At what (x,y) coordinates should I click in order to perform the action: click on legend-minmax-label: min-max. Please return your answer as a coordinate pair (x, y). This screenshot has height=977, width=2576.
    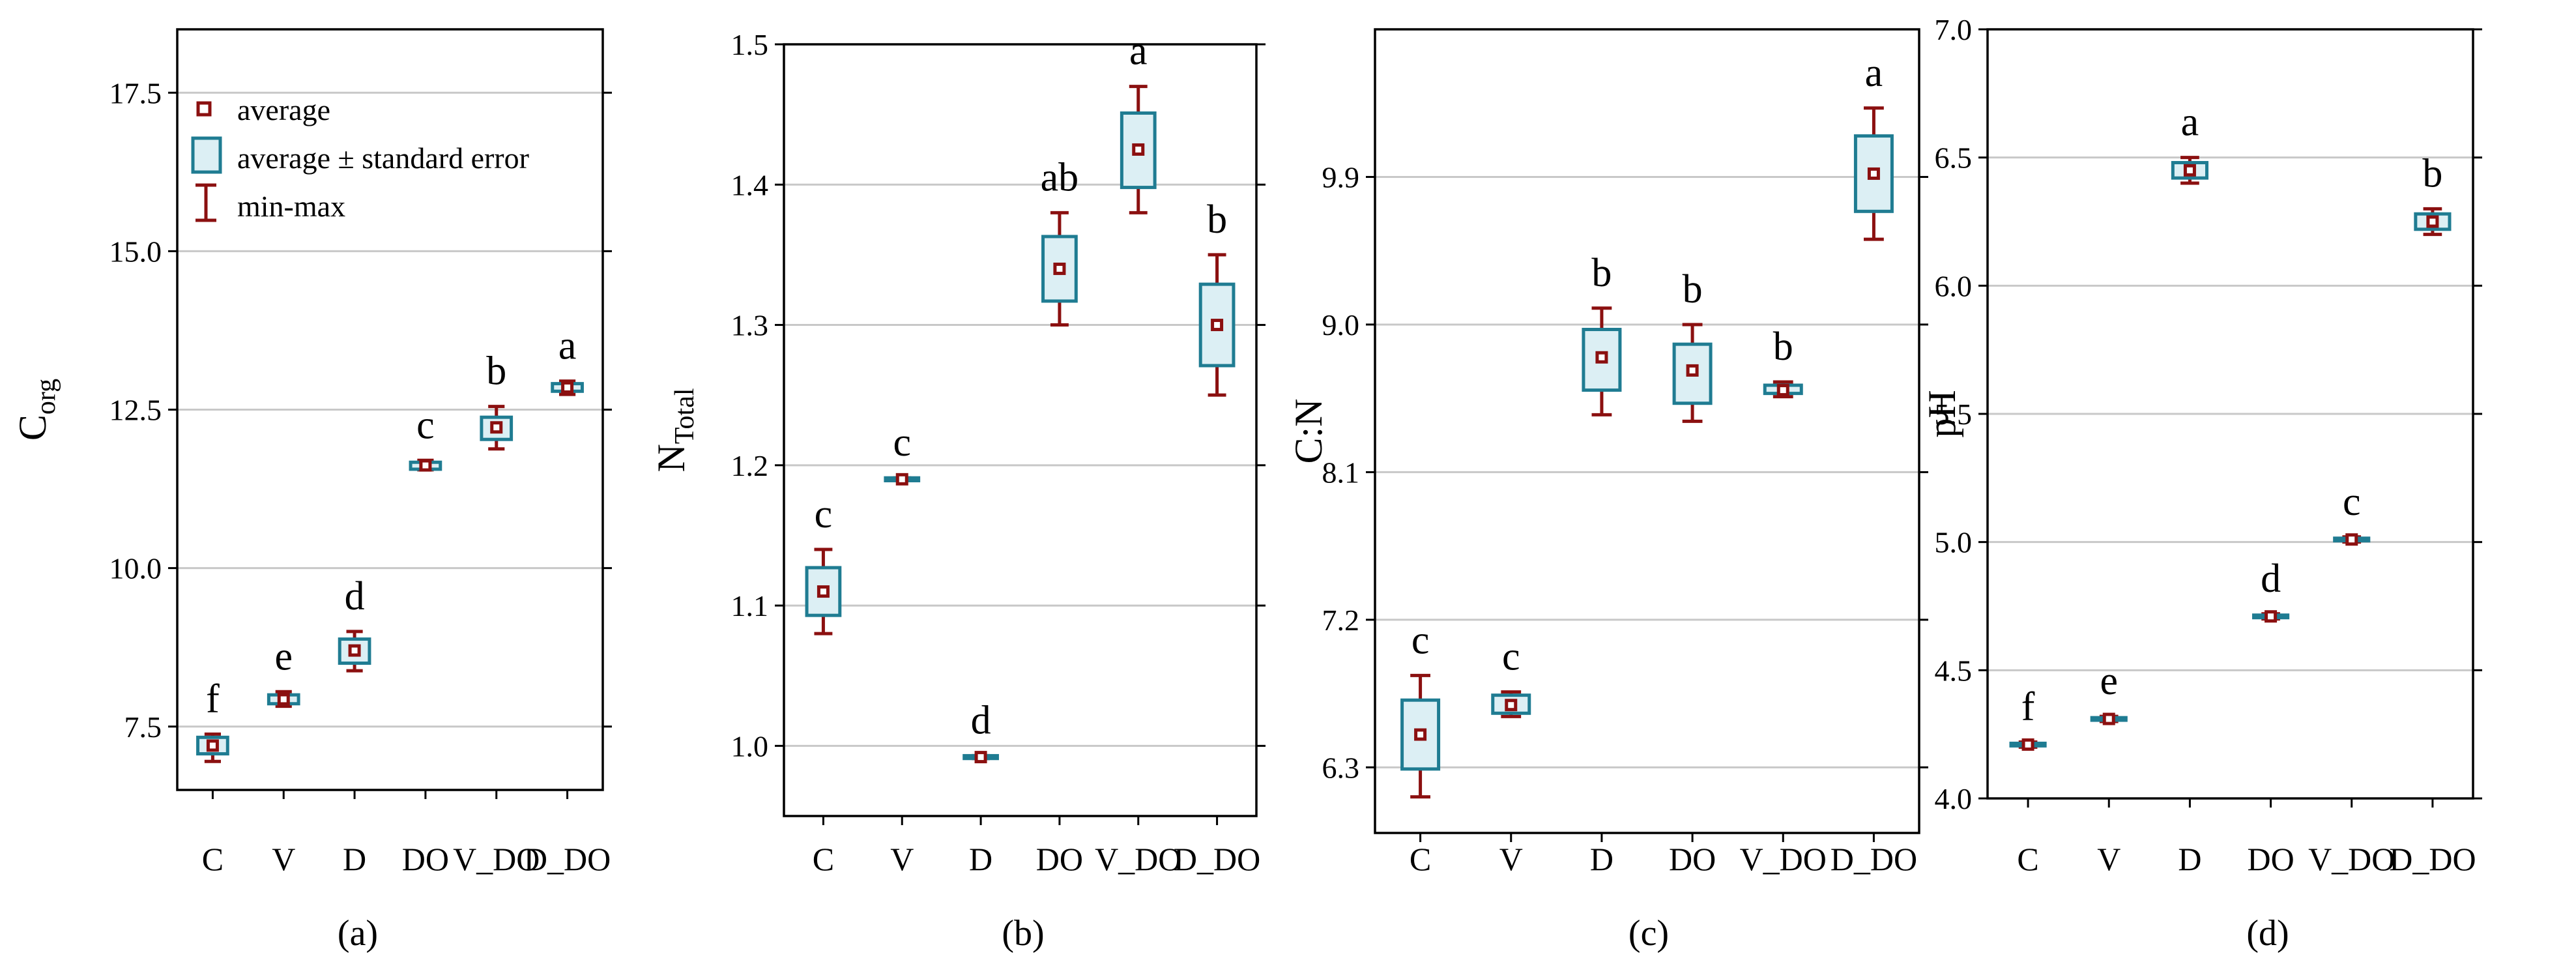
    Looking at the image, I should click on (291, 206).